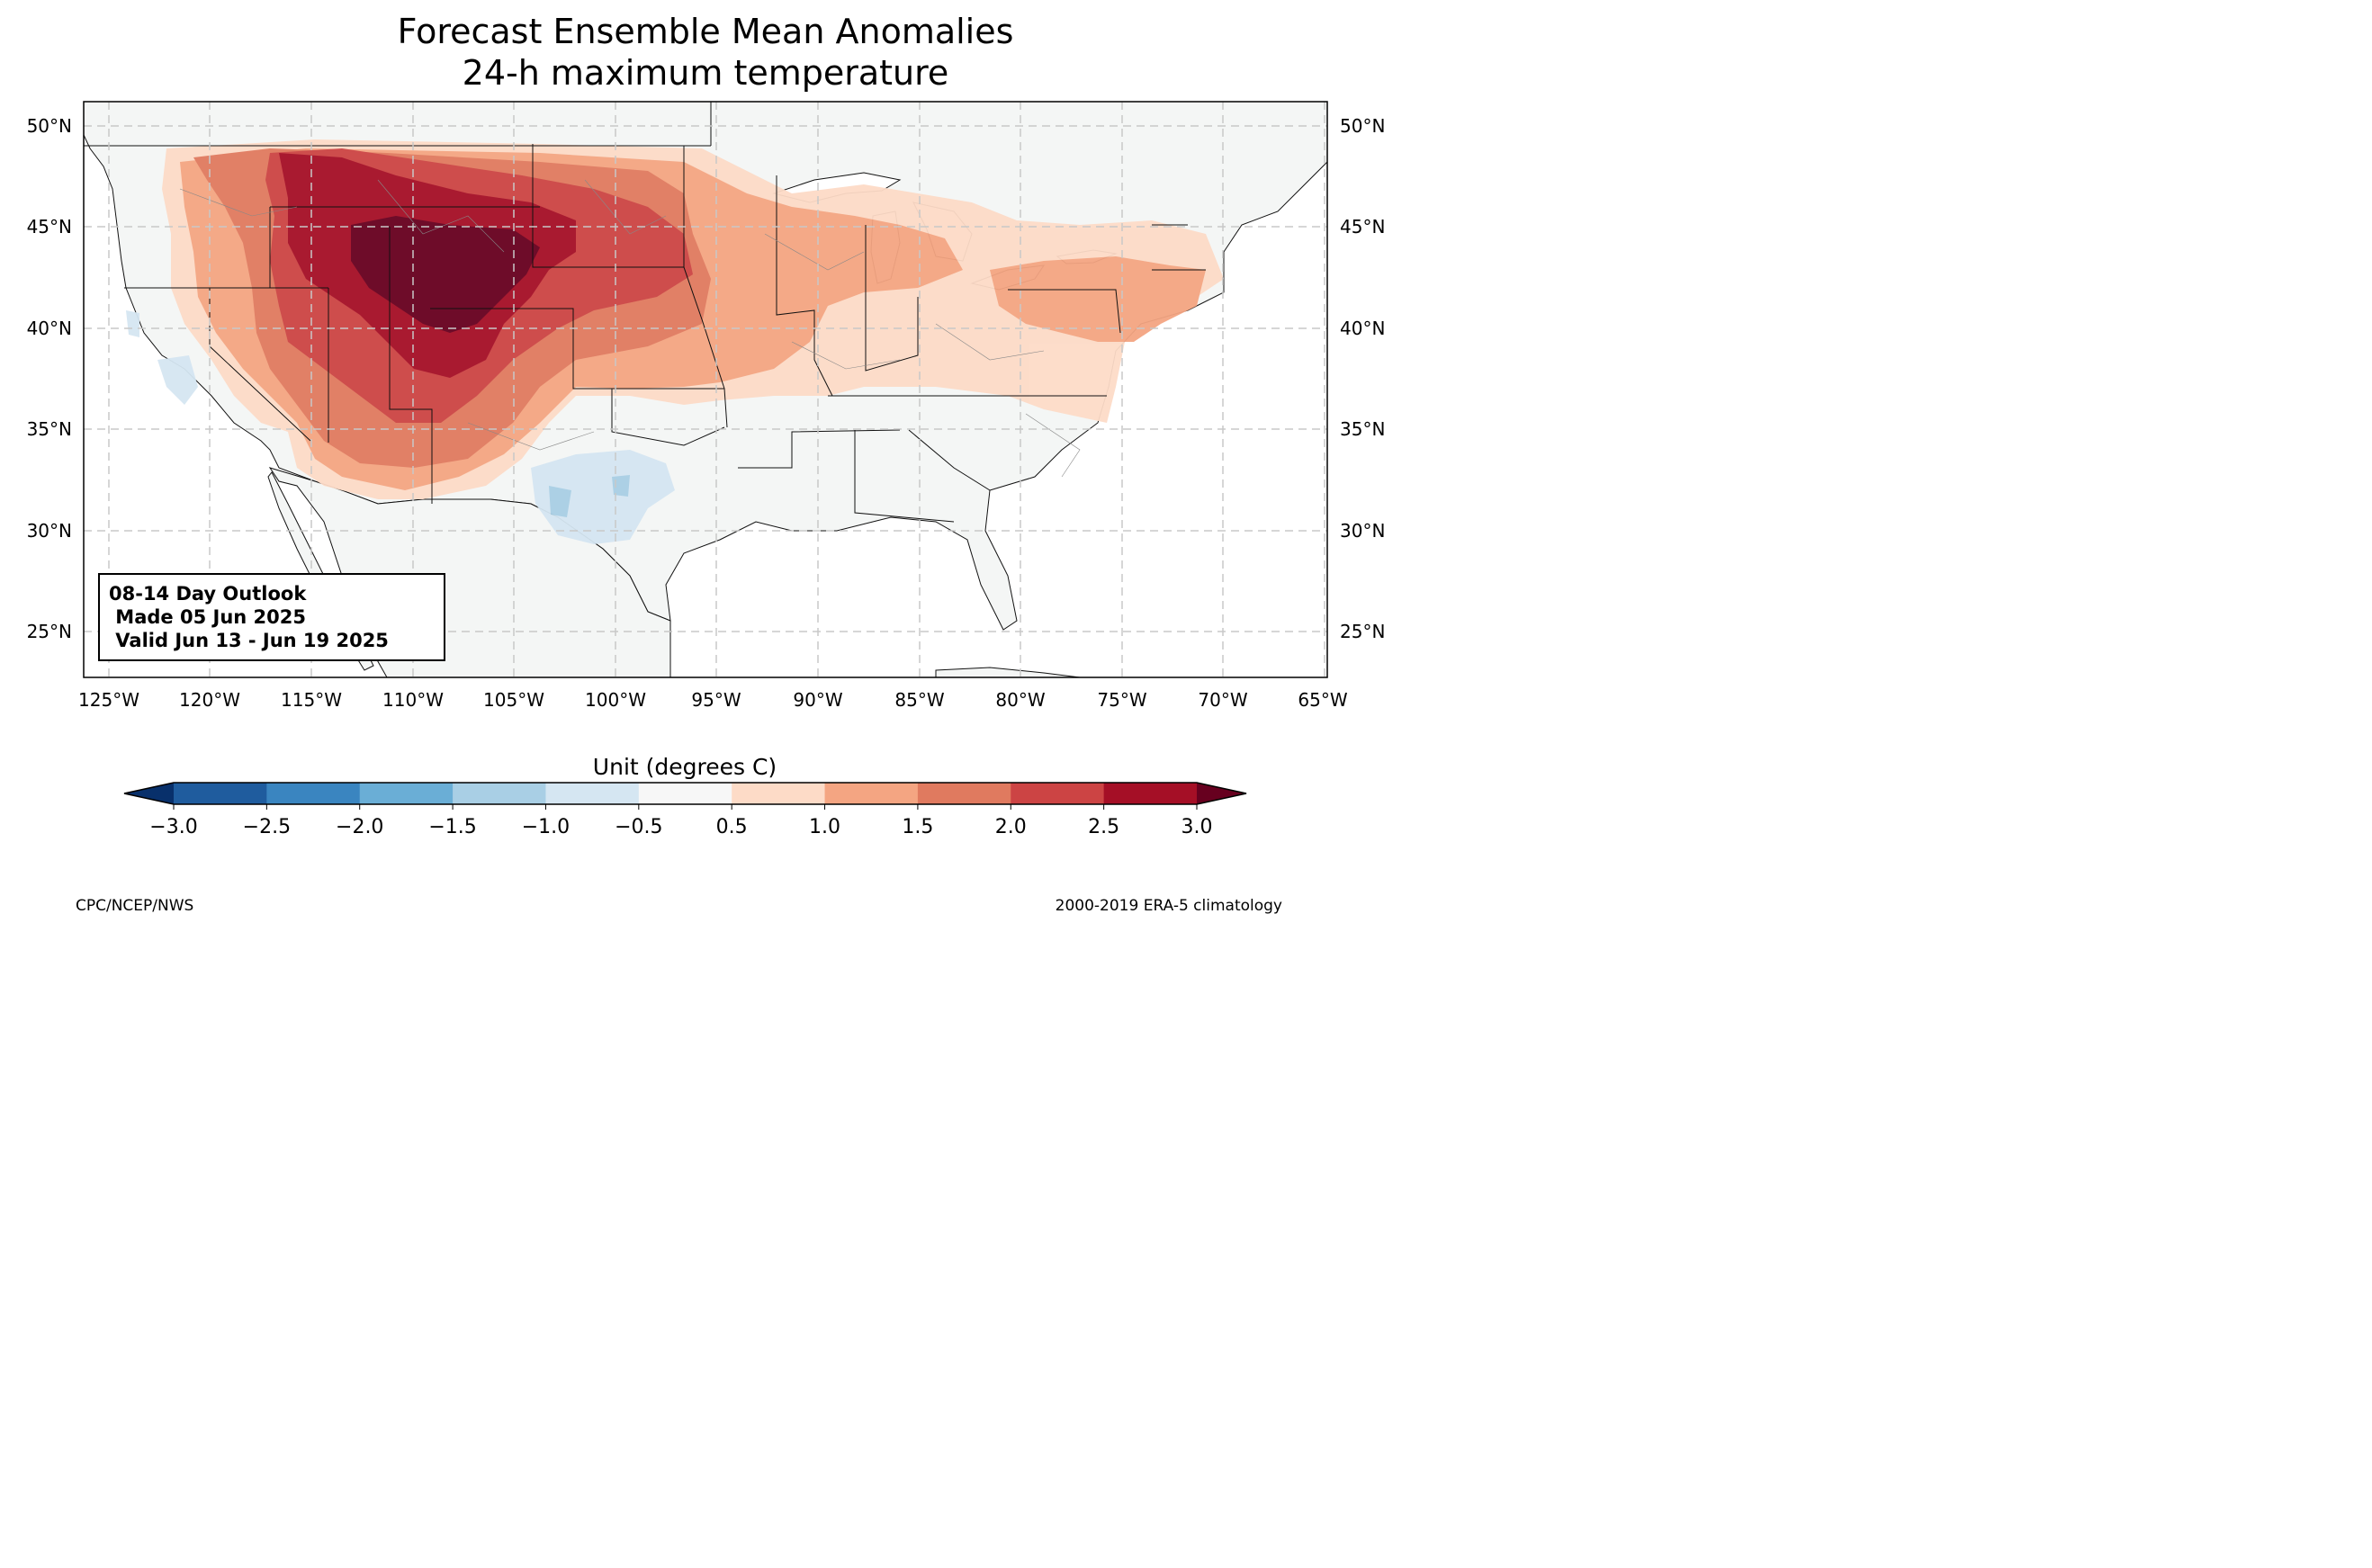 The height and width of the screenshot is (1568, 2372). What do you see at coordinates (446, 274) in the screenshot?
I see `anomaly-above-3p0` at bounding box center [446, 274].